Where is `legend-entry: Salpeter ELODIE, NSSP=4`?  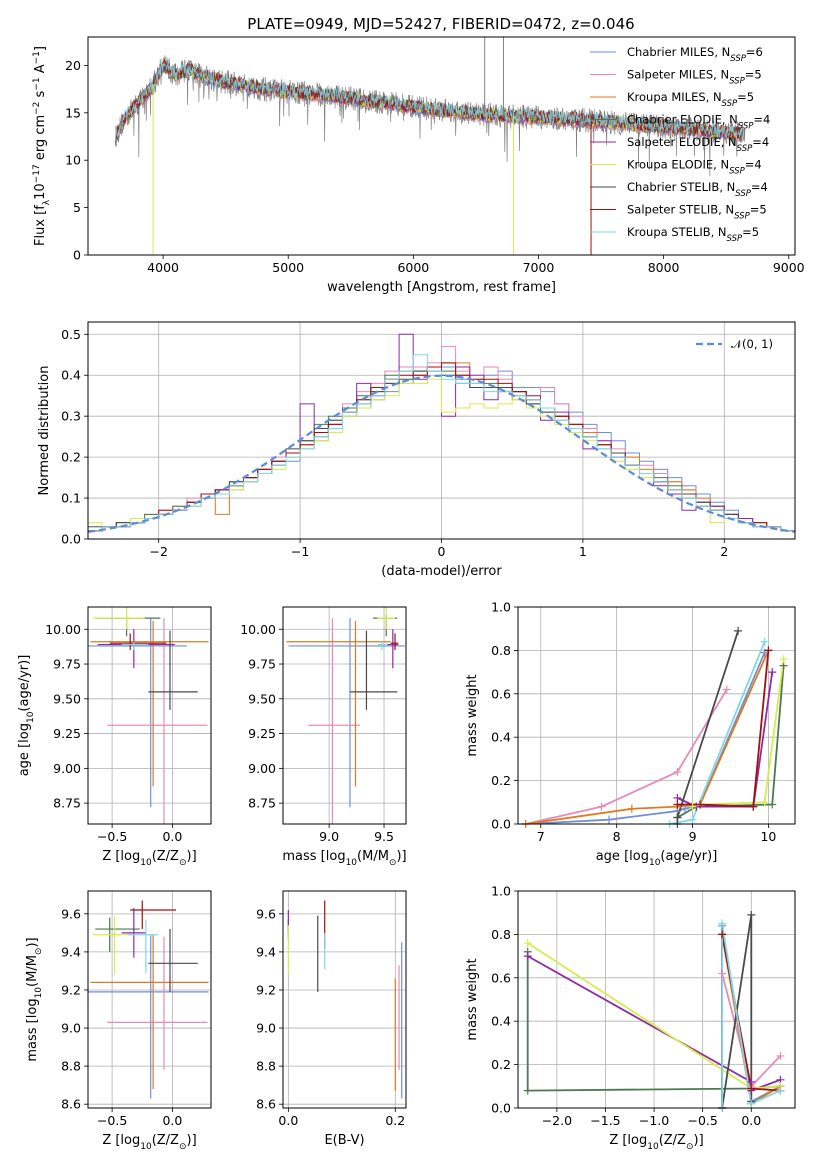
legend-entry: Salpeter ELODIE, NSSP=4 is located at coordinates (698, 144).